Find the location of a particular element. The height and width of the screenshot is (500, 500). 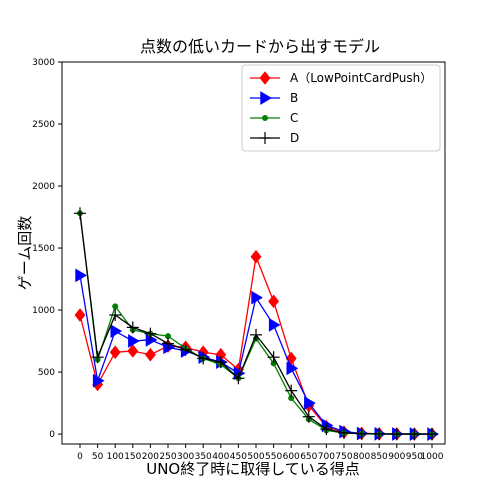

x-tick-label: 950 is located at coordinates (414, 457).